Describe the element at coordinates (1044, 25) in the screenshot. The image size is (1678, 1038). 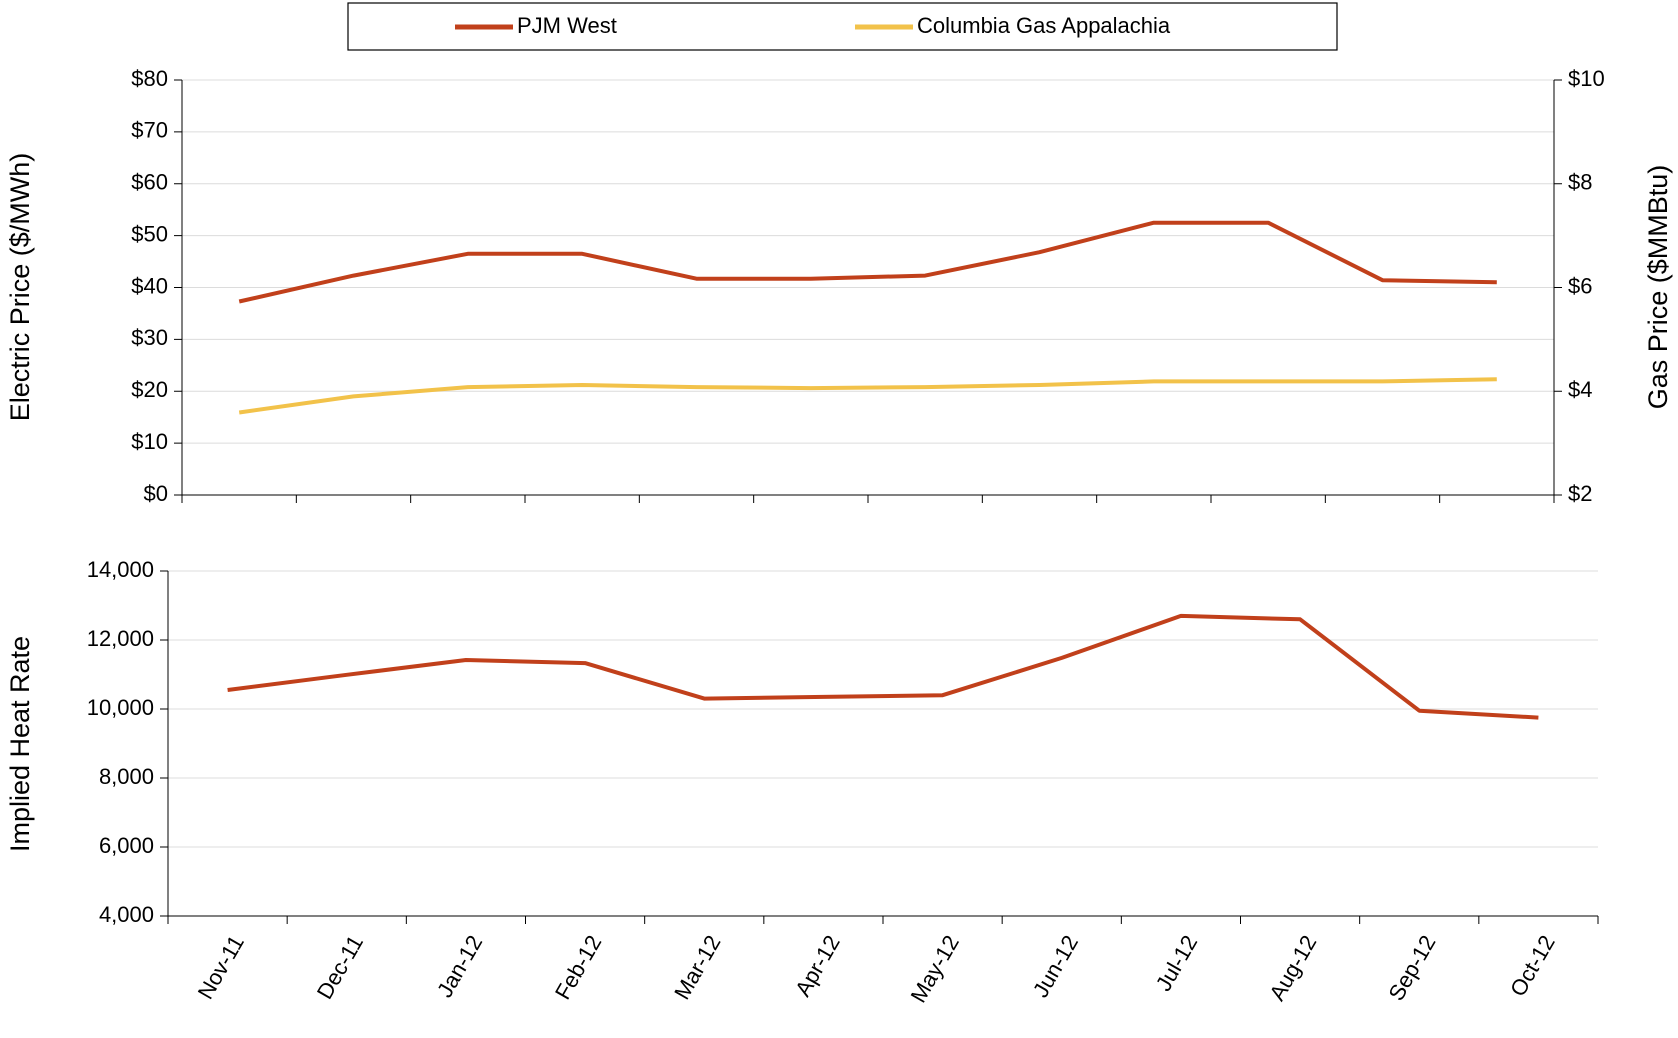
I see `legend-label: Columbia Gas Appalachia` at that location.